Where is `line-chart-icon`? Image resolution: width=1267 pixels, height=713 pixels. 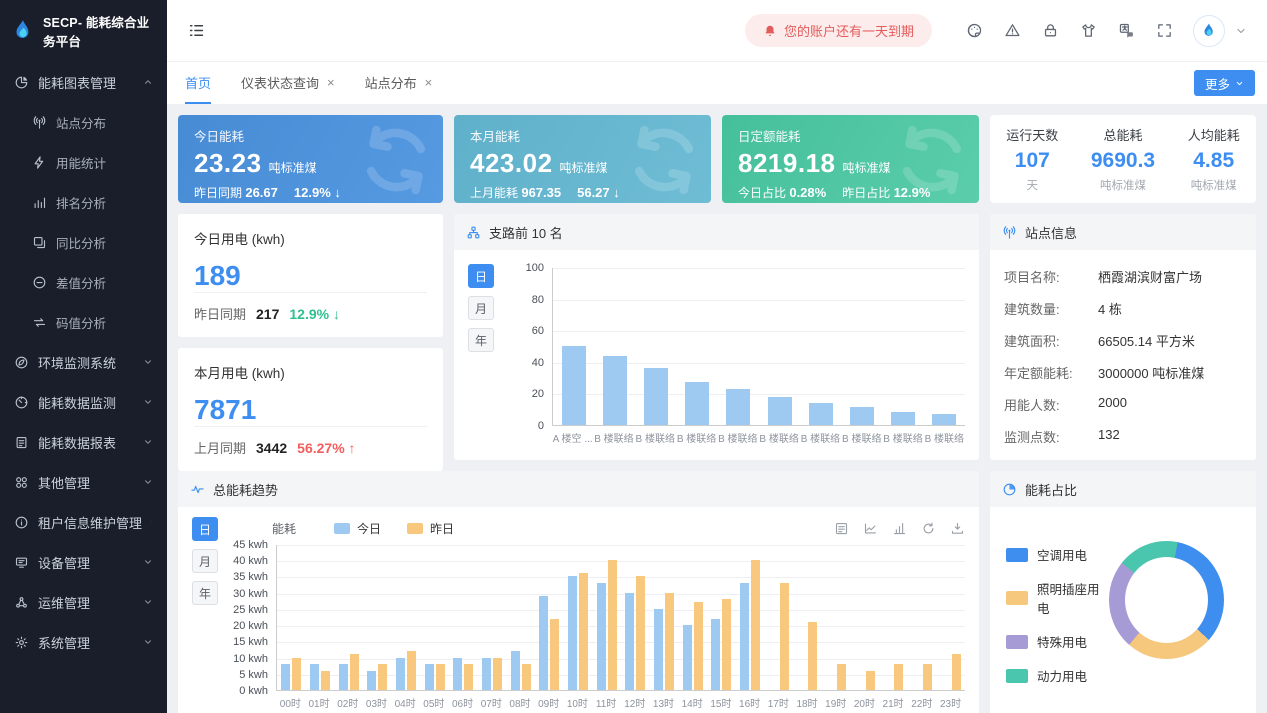 line-chart-icon is located at coordinates (870, 528).